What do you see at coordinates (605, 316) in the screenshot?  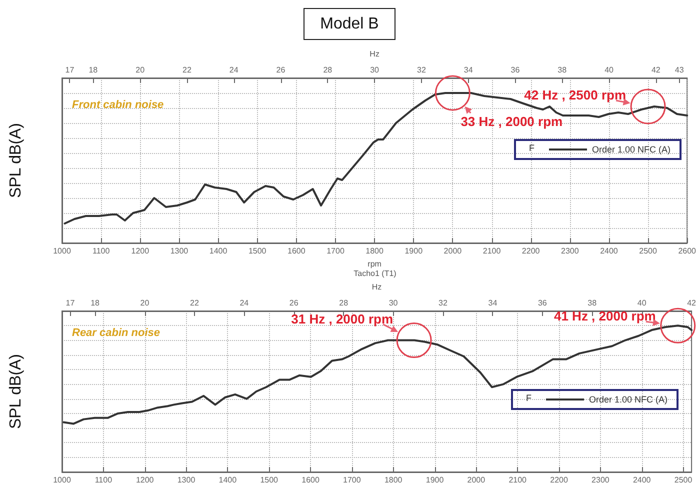 I see `annotation: 41 Hz , 2000 rpm` at bounding box center [605, 316].